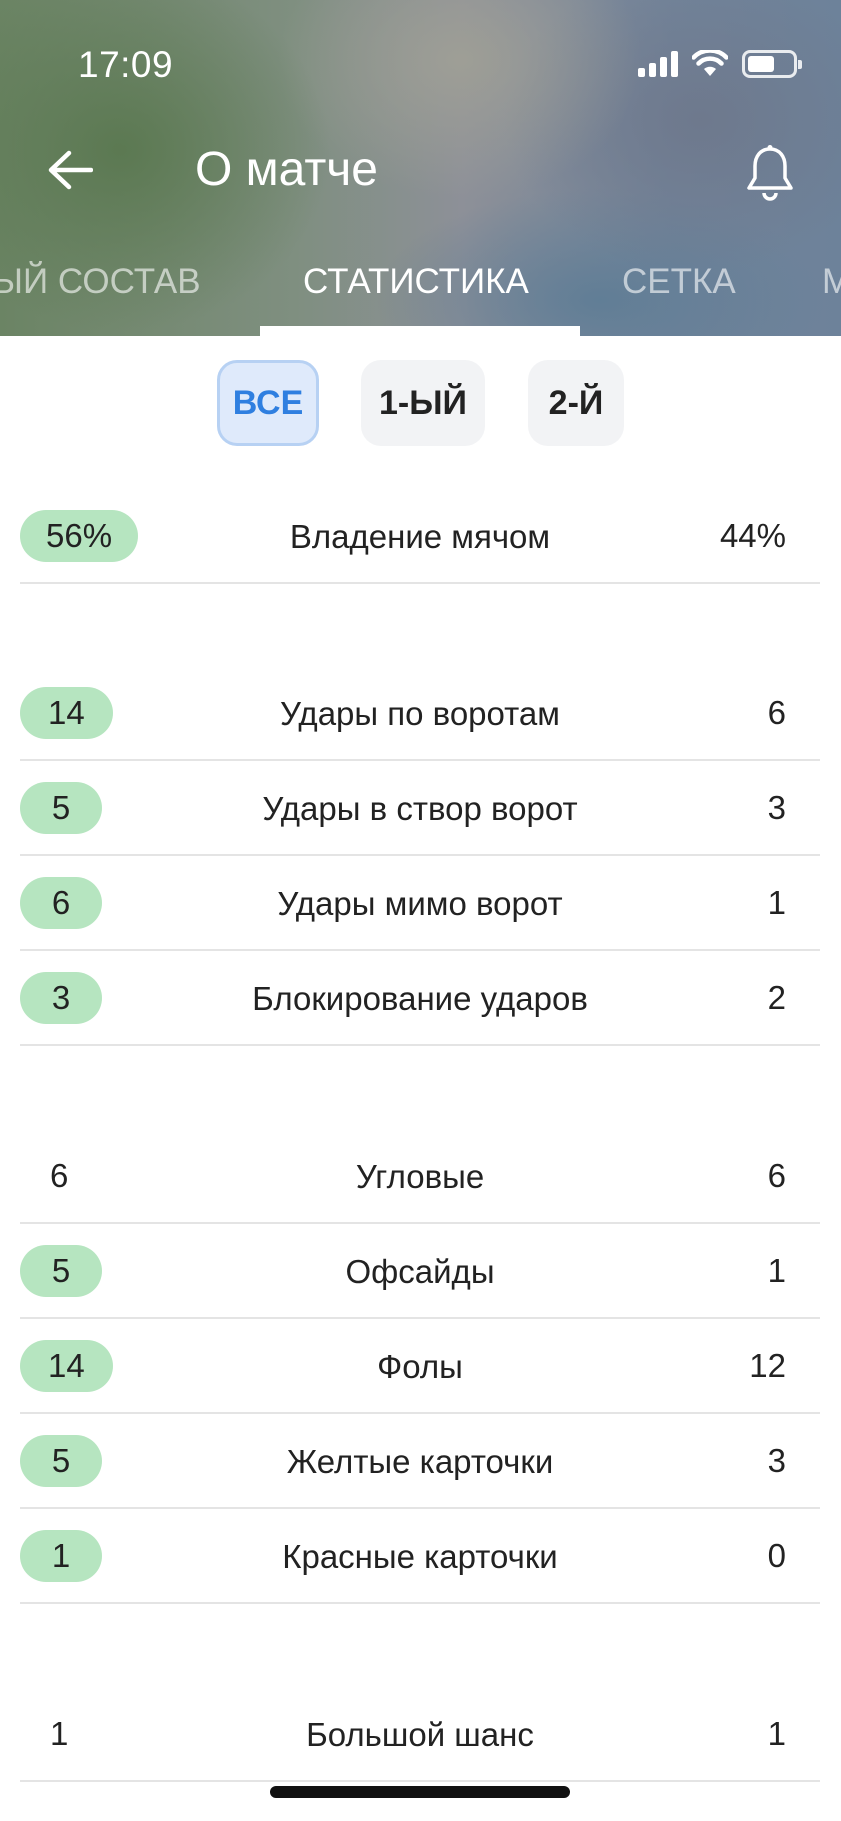 This screenshot has width=841, height=1821. What do you see at coordinates (831, 281) in the screenshot?
I see `tab-more: М` at bounding box center [831, 281].